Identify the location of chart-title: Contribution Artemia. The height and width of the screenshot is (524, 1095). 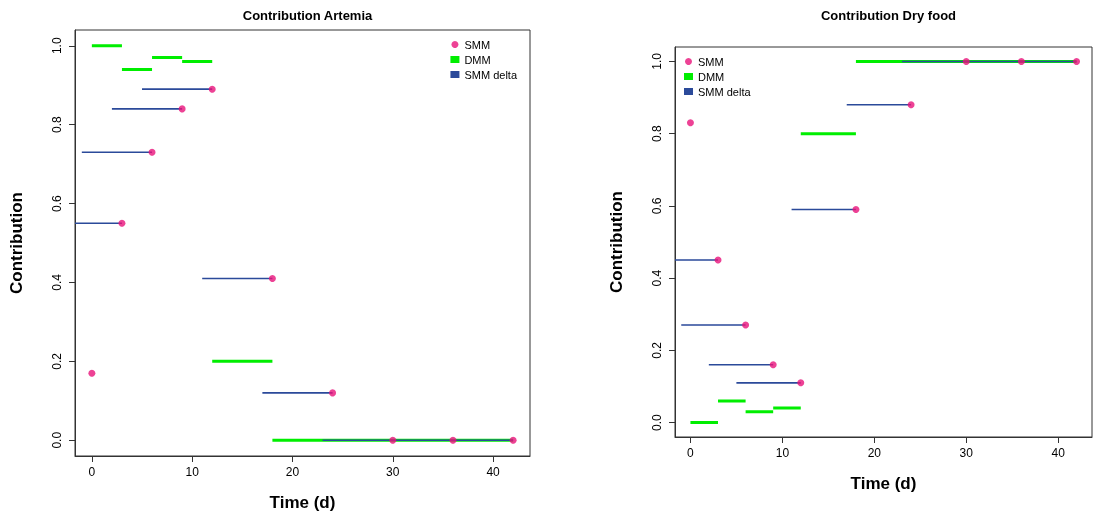
(308, 15).